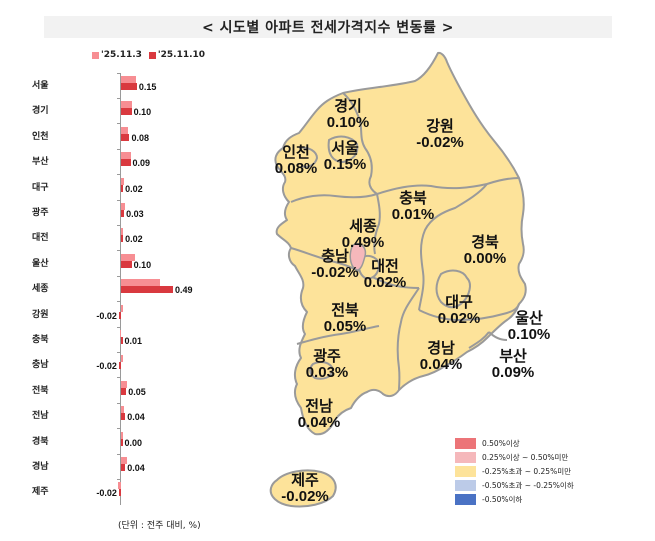 The height and width of the screenshot is (541, 655). What do you see at coordinates (328, 27) in the screenshot?
I see `chart-title: < 시도별 아파트 전세가격지수 변동률 >` at bounding box center [328, 27].